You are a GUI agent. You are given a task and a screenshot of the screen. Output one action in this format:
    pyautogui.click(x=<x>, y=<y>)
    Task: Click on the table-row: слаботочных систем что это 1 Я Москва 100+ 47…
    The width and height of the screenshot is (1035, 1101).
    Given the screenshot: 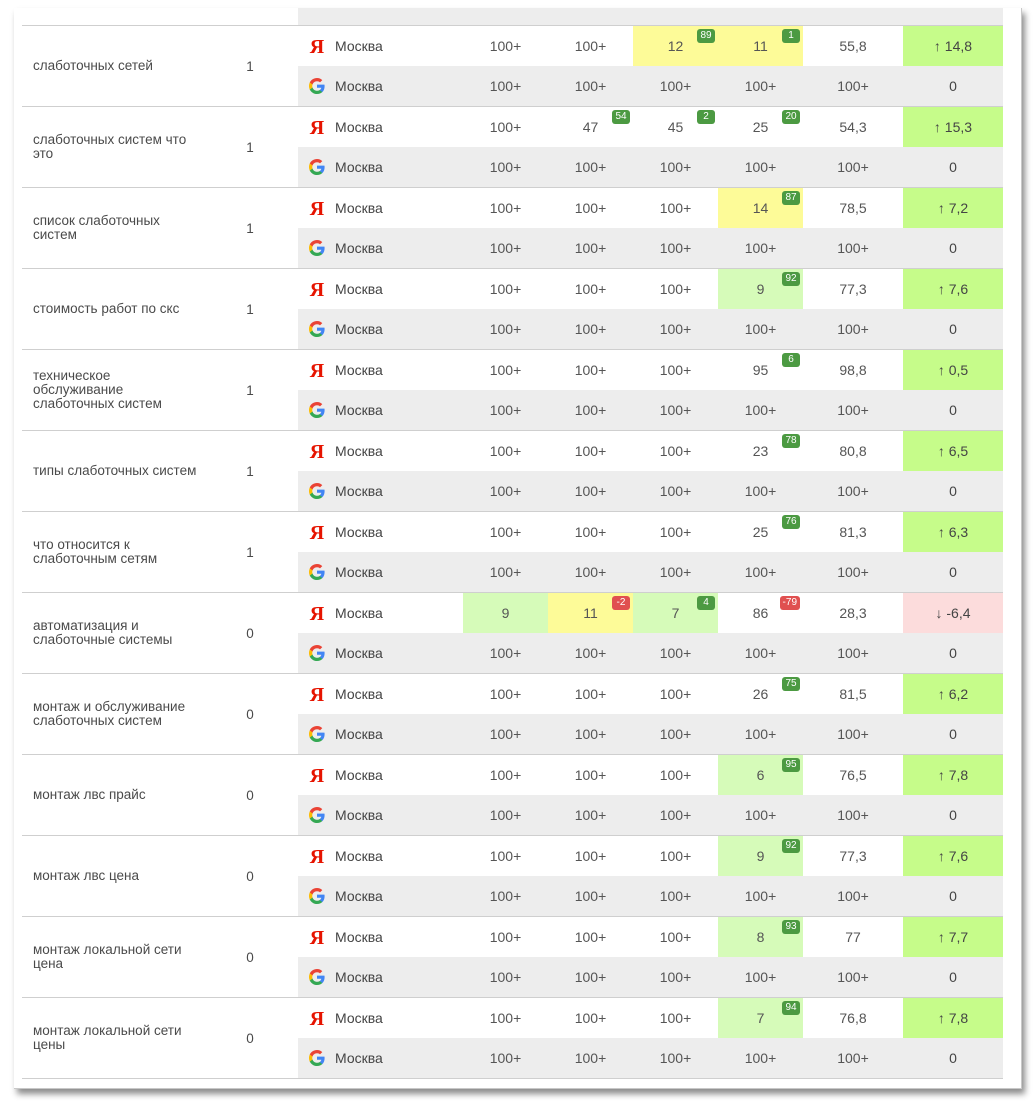 What is the action you would take?
    pyautogui.click(x=512, y=146)
    